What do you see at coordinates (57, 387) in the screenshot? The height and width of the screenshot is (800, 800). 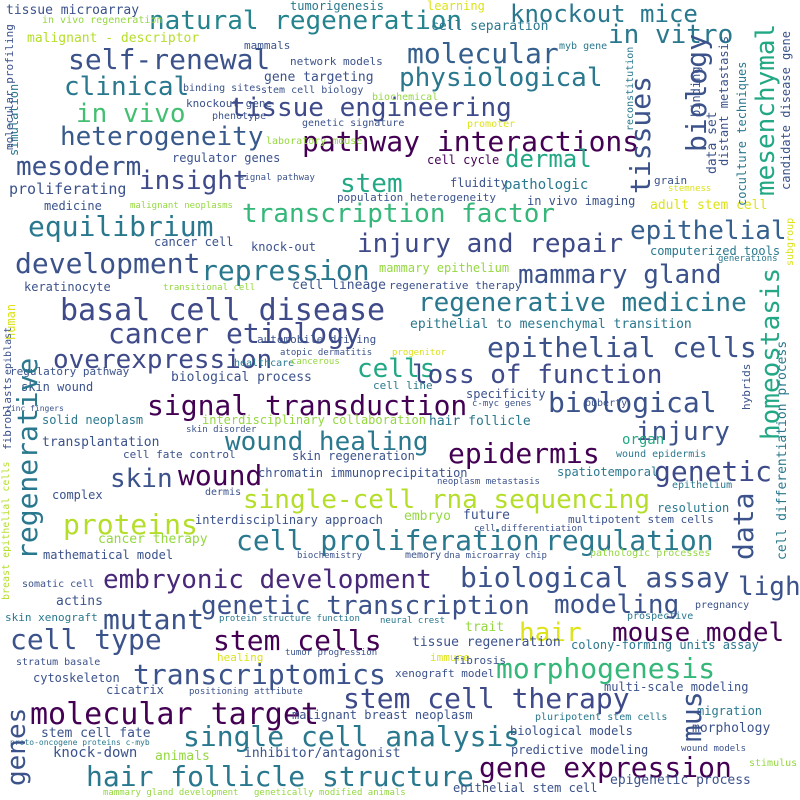 I see `cloud-word: skin wound` at bounding box center [57, 387].